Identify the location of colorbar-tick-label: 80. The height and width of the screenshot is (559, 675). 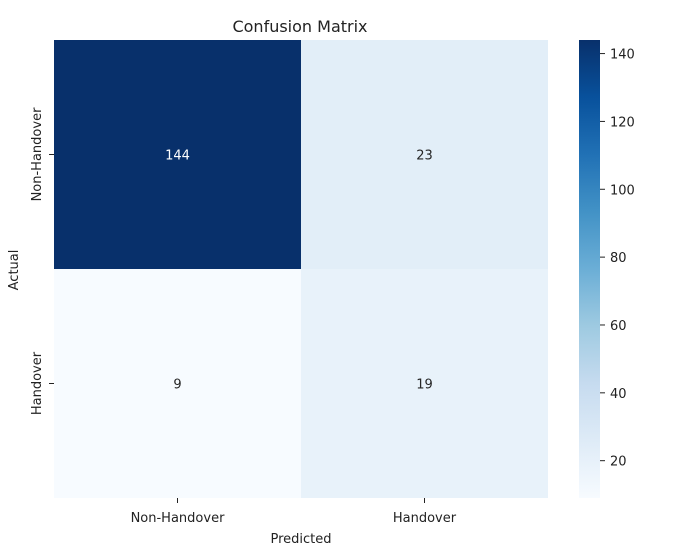
(618, 258).